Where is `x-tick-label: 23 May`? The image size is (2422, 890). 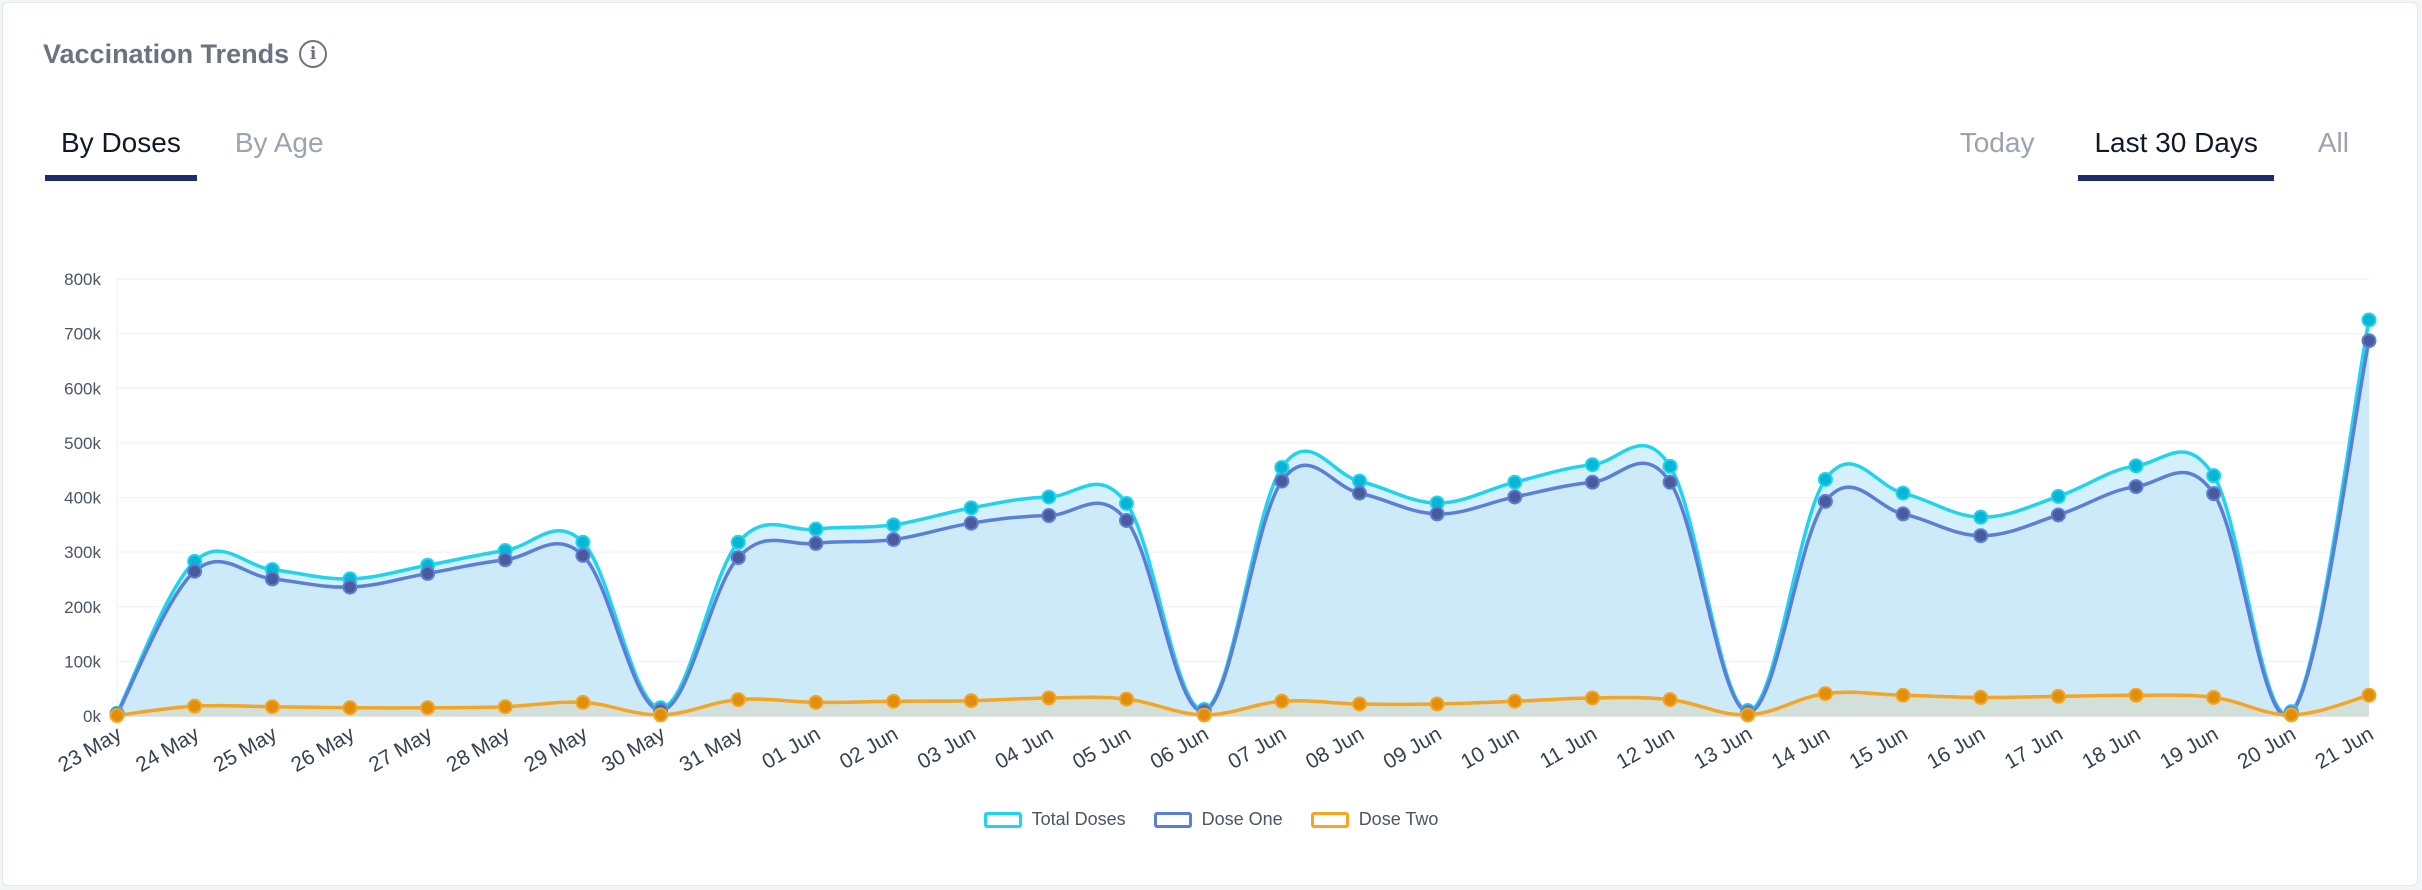 x-tick-label: 23 May is located at coordinates (90, 749).